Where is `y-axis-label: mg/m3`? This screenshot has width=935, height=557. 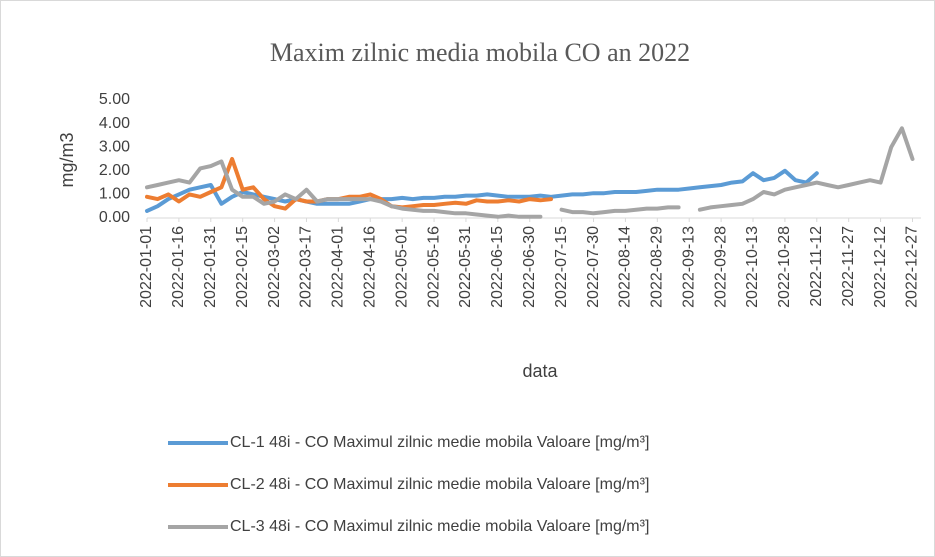 y-axis-label: mg/m3 is located at coordinates (67, 159).